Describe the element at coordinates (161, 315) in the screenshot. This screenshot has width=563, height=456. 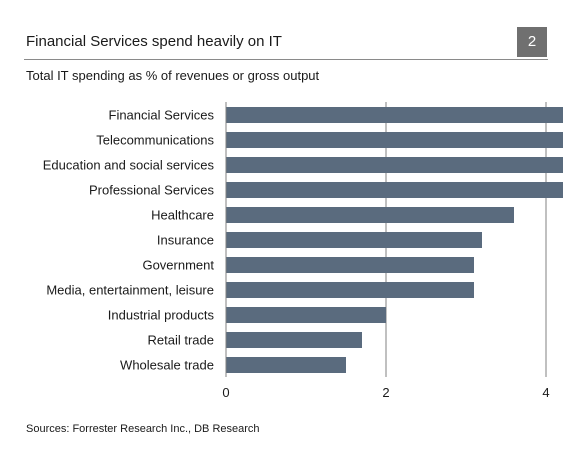
I see `category-label-8: Industrial products` at that location.